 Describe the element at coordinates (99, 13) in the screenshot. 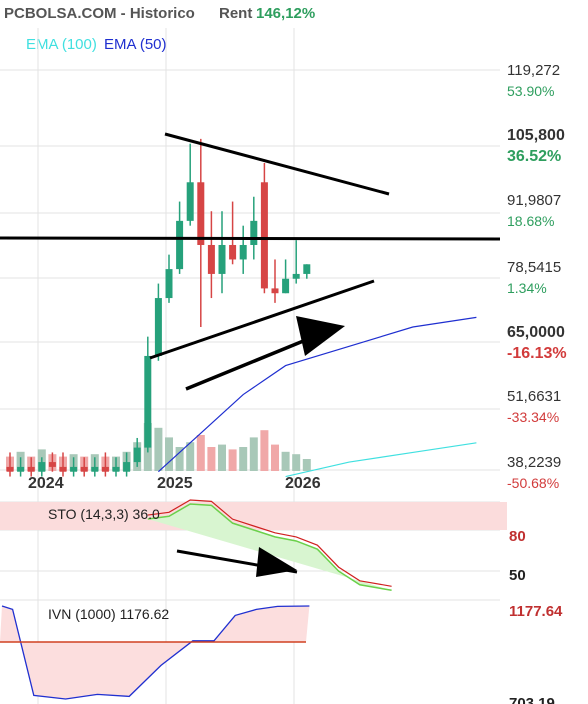

I see `page-title: PCBOLSA.COM - Historico` at that location.